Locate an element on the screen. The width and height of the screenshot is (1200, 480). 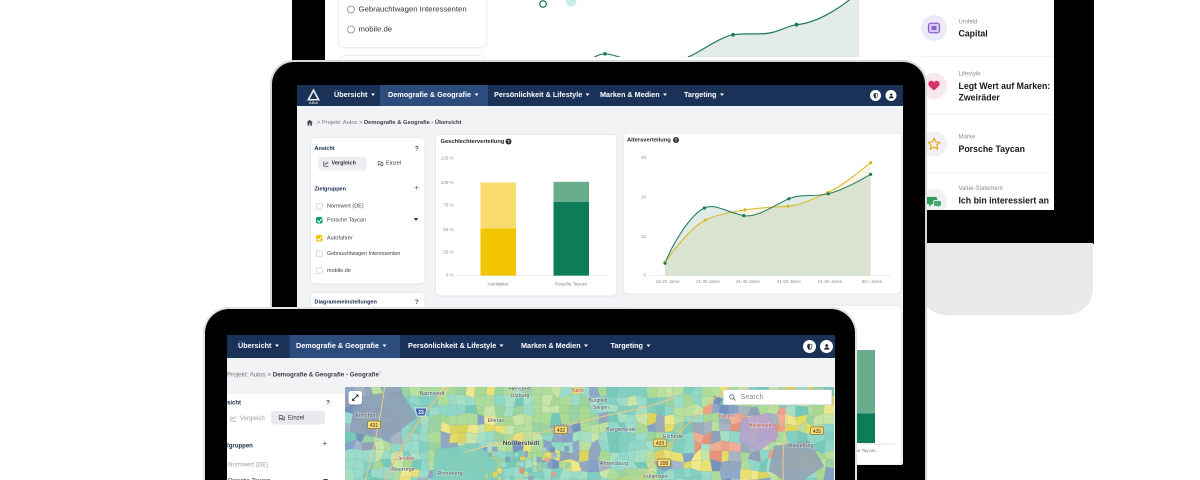
svg-text: 435 is located at coordinates (817, 432).